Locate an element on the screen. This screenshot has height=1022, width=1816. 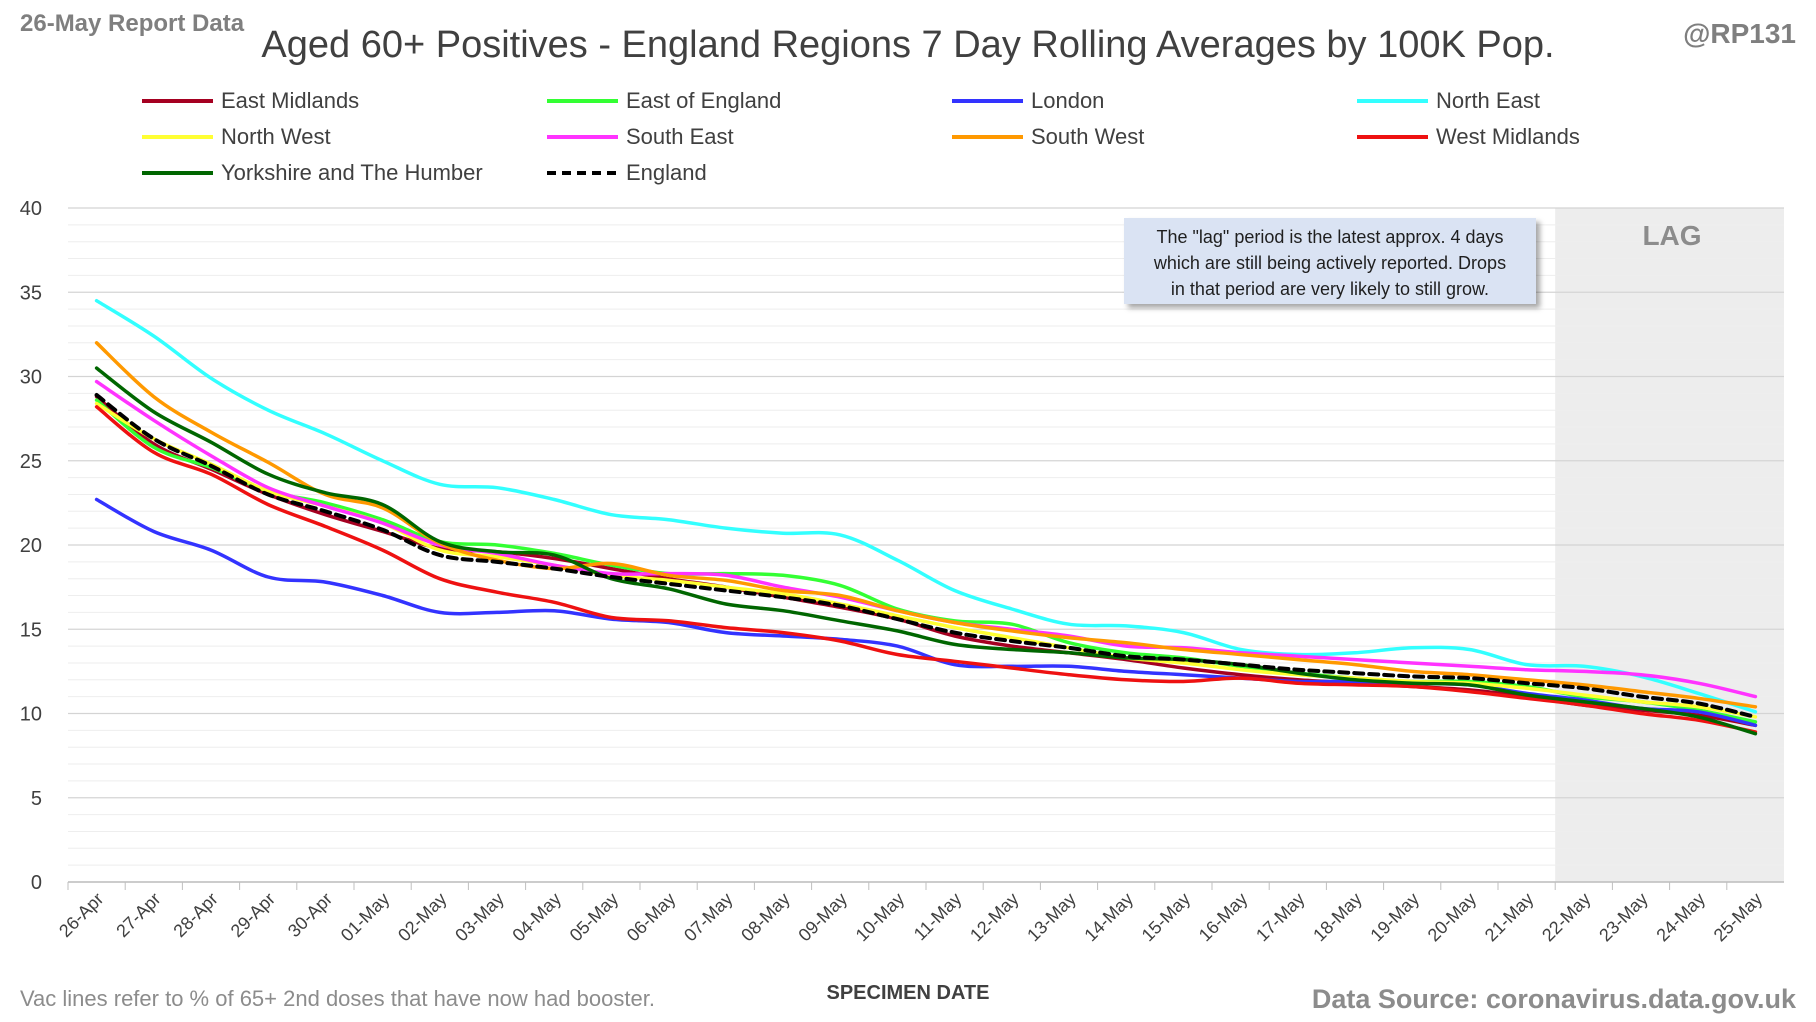
x-tick-label: 07-May is located at coordinates (708, 917).